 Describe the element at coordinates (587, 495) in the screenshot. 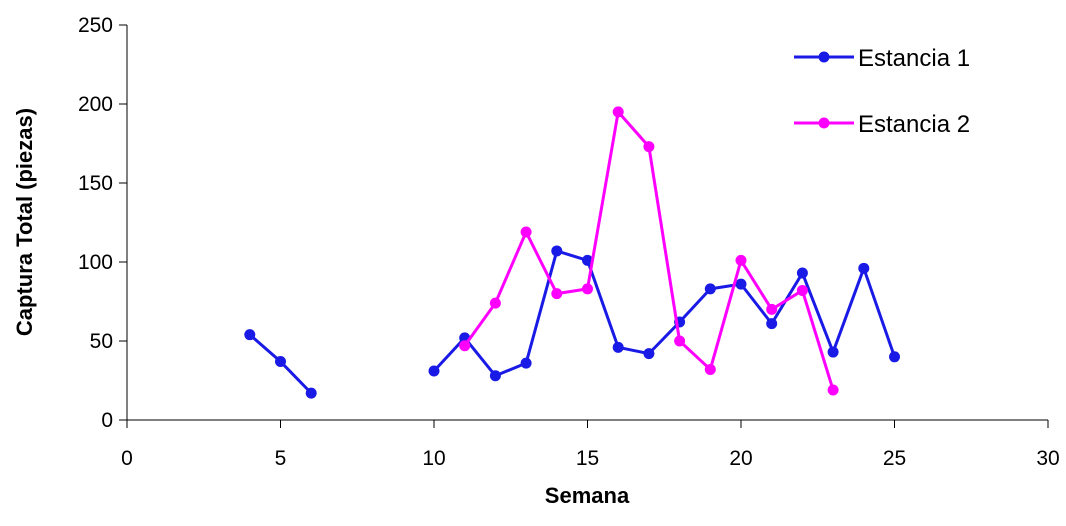

I see `x-axis-title: Semana` at that location.